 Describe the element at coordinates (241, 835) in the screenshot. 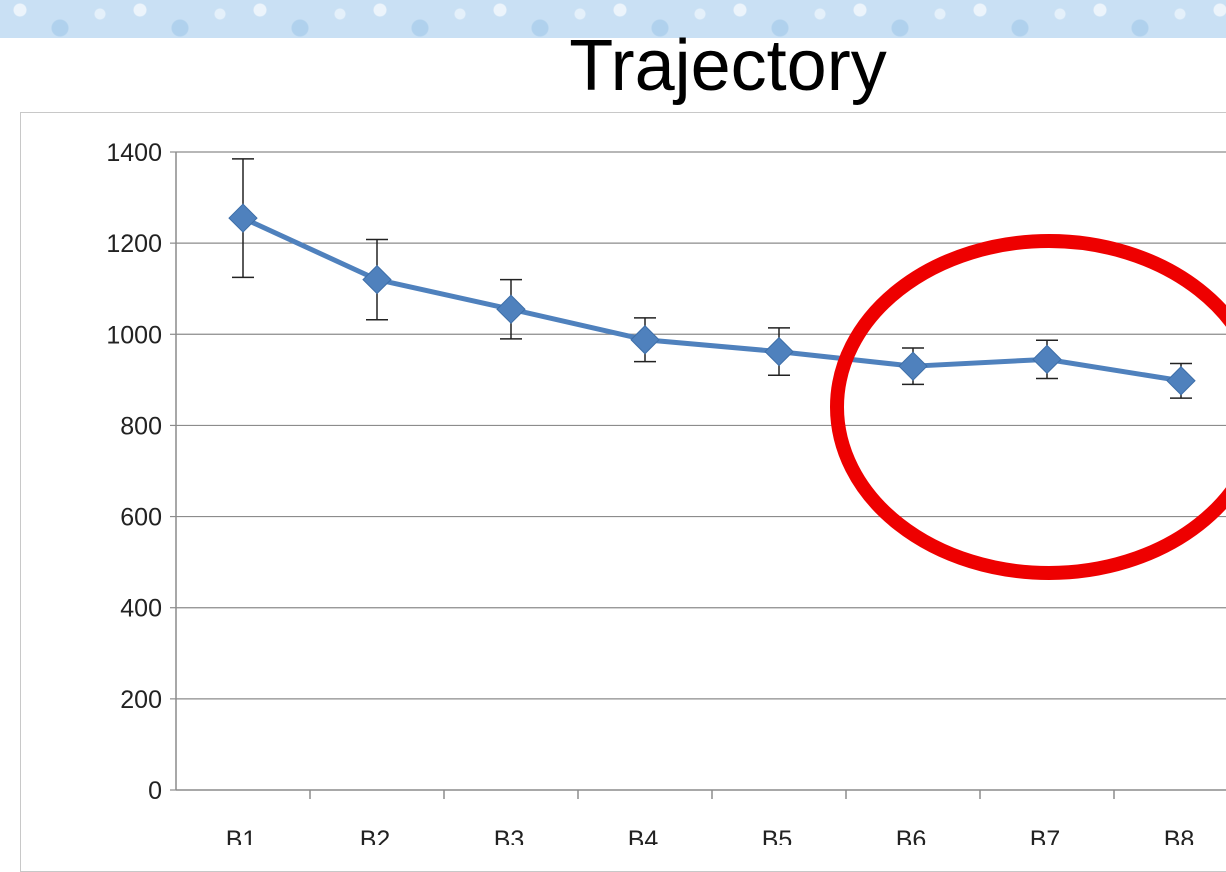

I see `x-tick-label-b1: B1` at that location.